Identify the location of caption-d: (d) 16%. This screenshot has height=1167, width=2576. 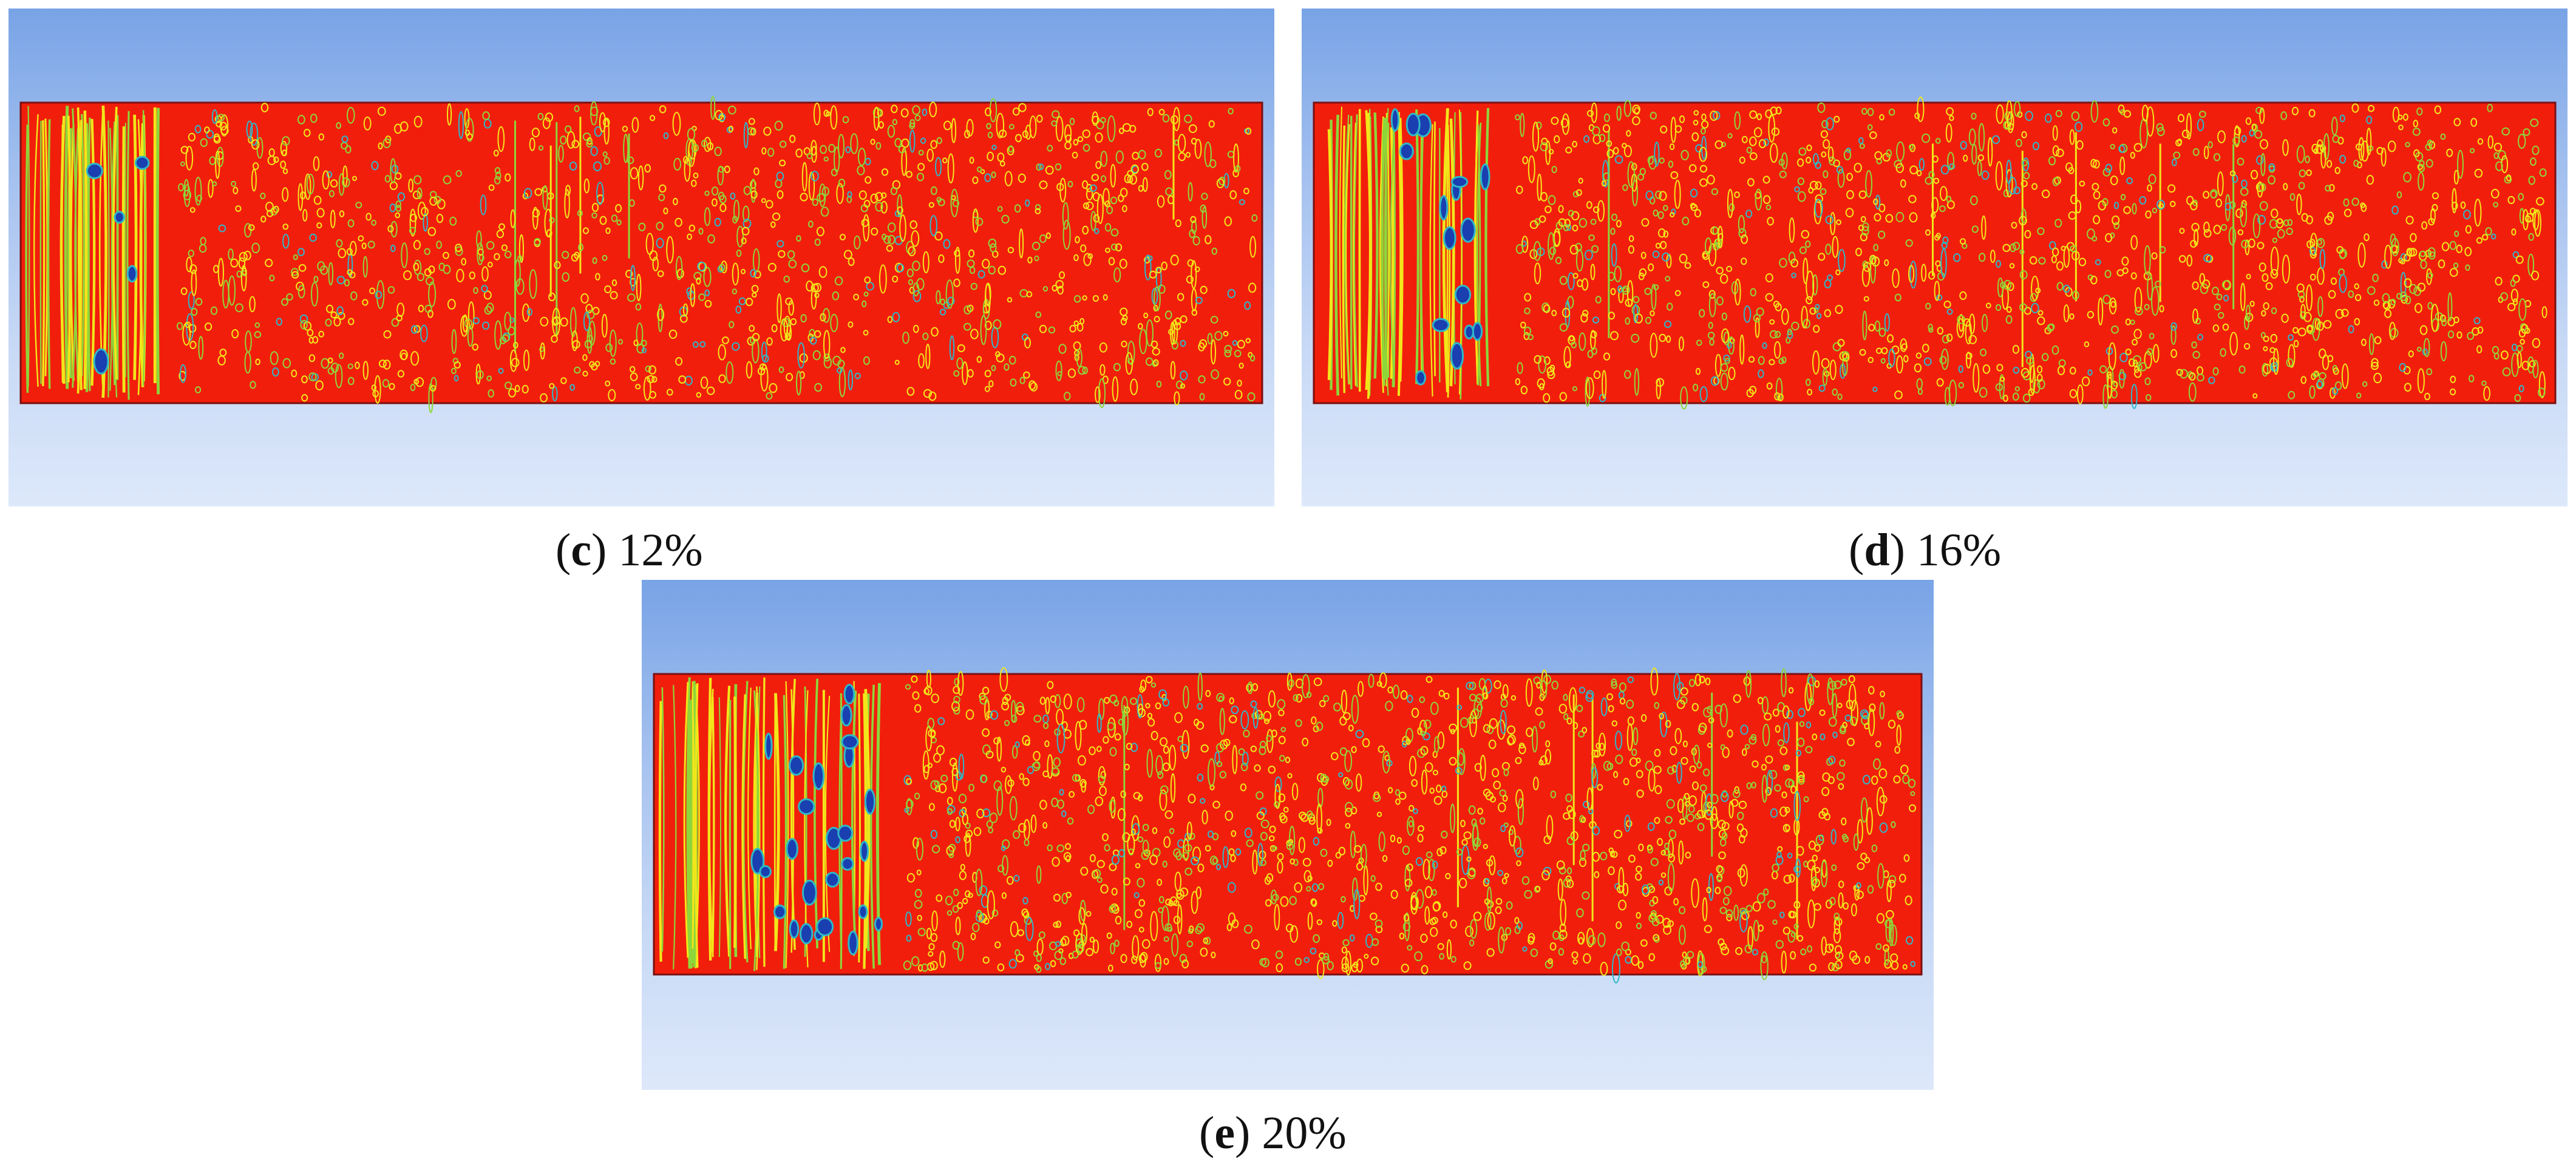
(1925, 550).